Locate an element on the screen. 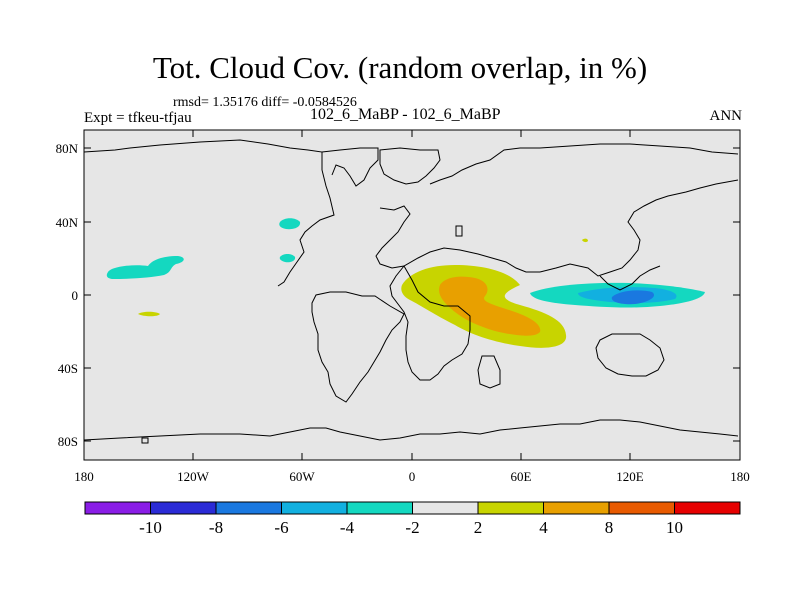 This screenshot has height=600, width=800. negative-anomaly-2-region-west-pacific is located at coordinates (145, 267).